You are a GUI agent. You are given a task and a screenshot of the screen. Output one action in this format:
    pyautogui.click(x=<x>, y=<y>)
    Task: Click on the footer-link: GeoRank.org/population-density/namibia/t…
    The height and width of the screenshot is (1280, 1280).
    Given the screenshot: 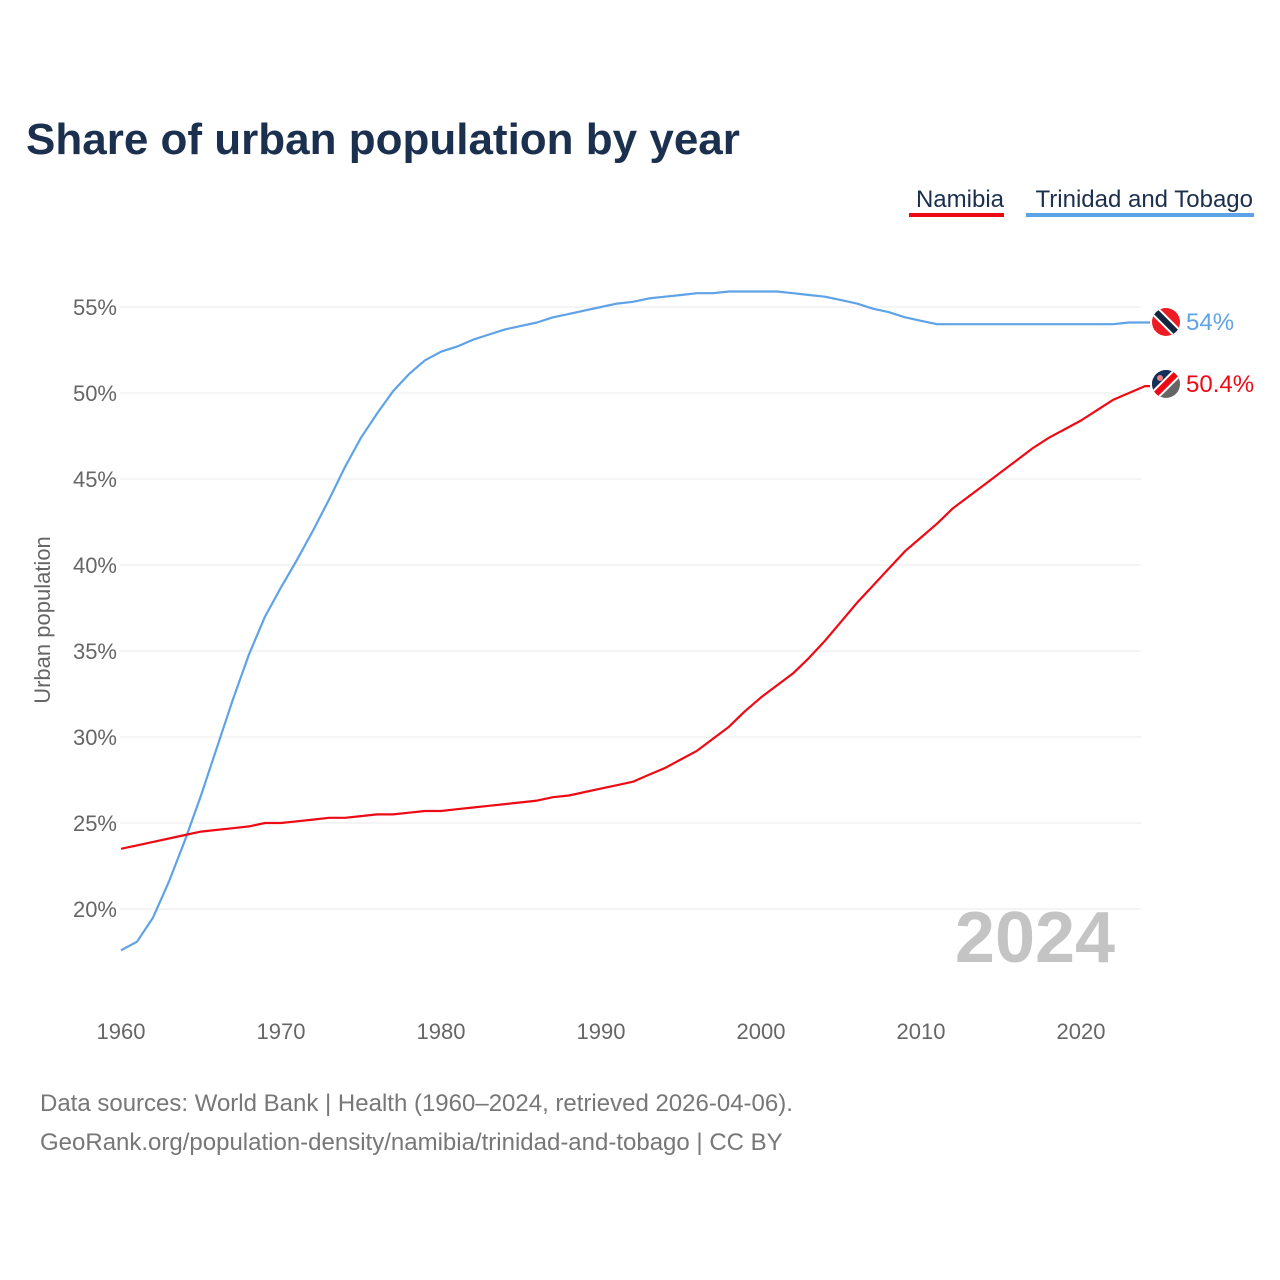 What is the action you would take?
    pyautogui.click(x=411, y=1142)
    